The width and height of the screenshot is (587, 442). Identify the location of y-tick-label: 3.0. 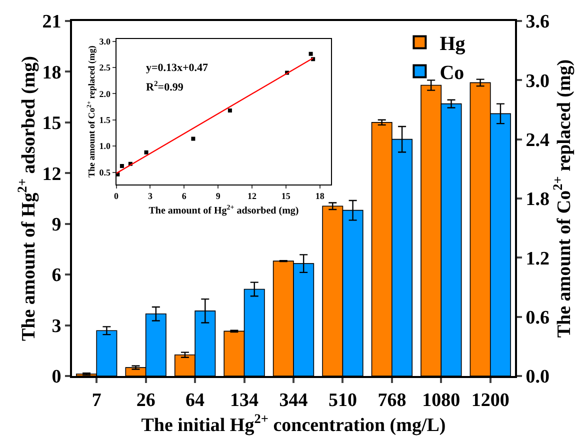
(105, 41).